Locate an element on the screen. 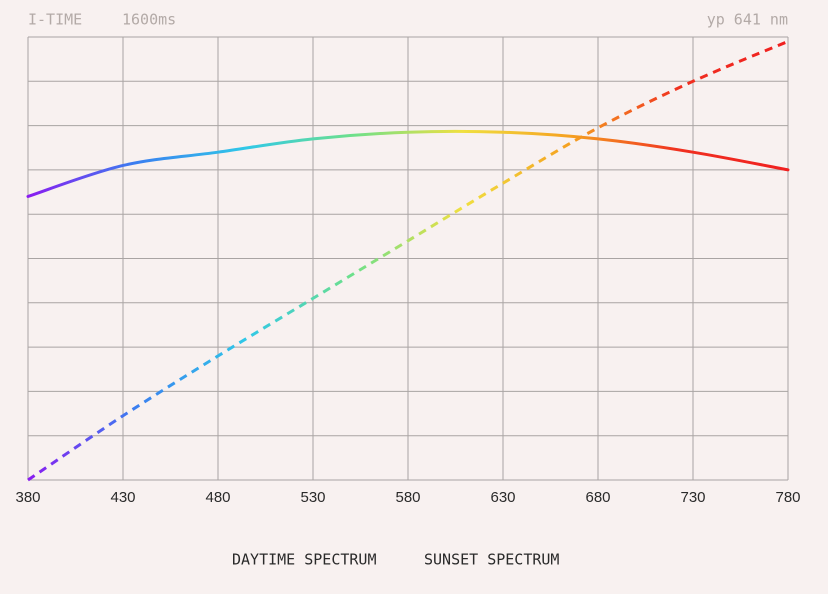  x-tick-label: 380 is located at coordinates (27, 497).